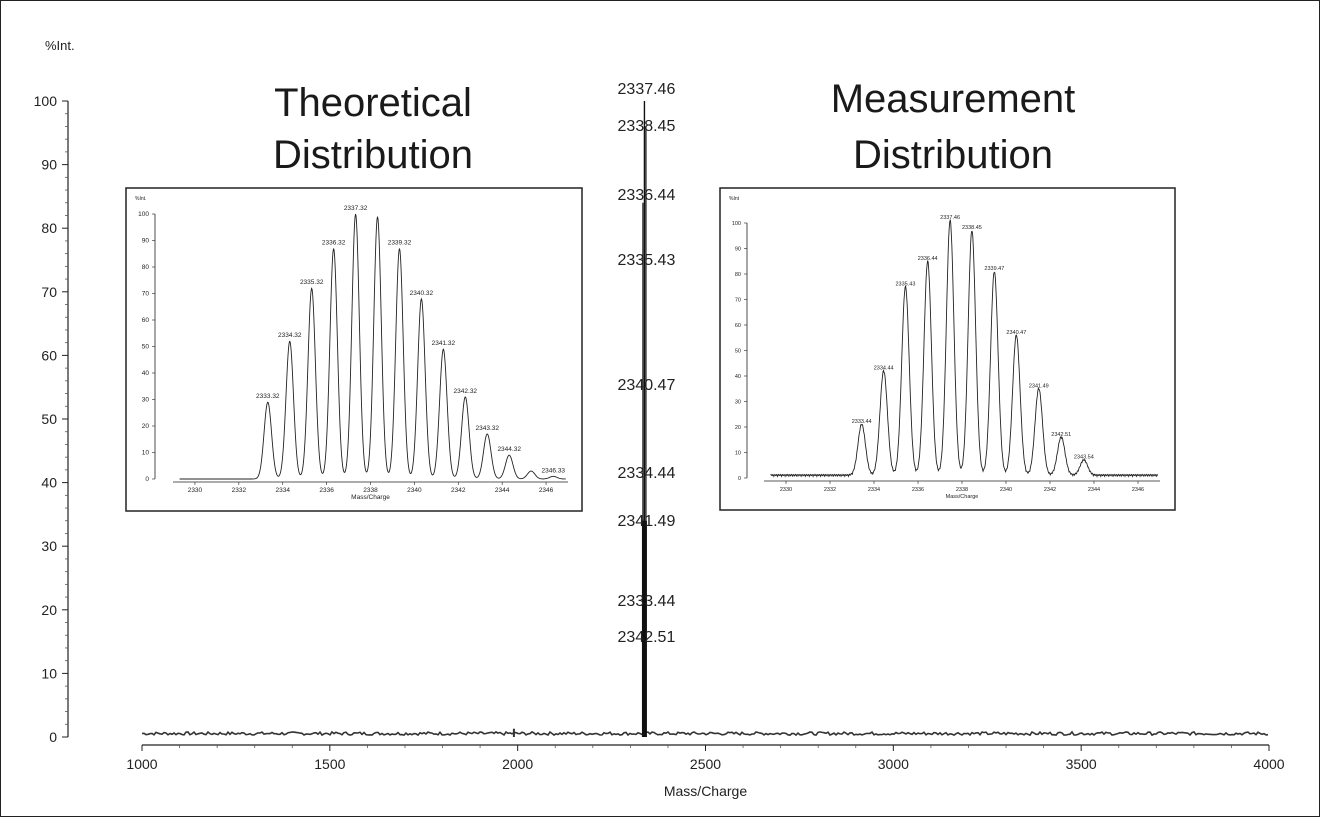  Describe the element at coordinates (906, 284) in the screenshot. I see `inset-peak-label: 2335.43` at that location.